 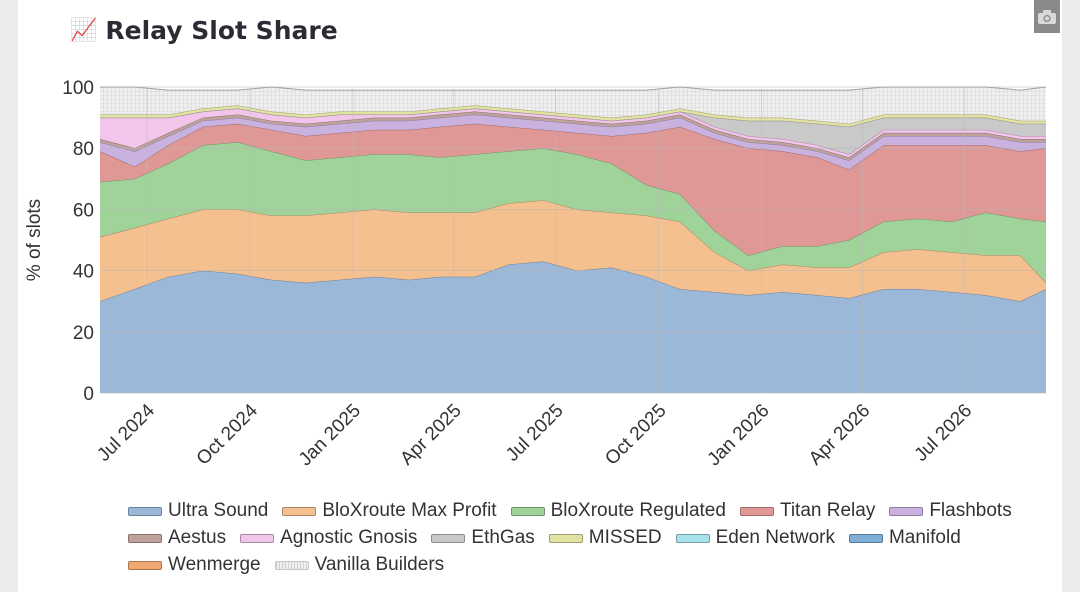 I want to click on y-tick-label: 100, so click(x=78, y=88).